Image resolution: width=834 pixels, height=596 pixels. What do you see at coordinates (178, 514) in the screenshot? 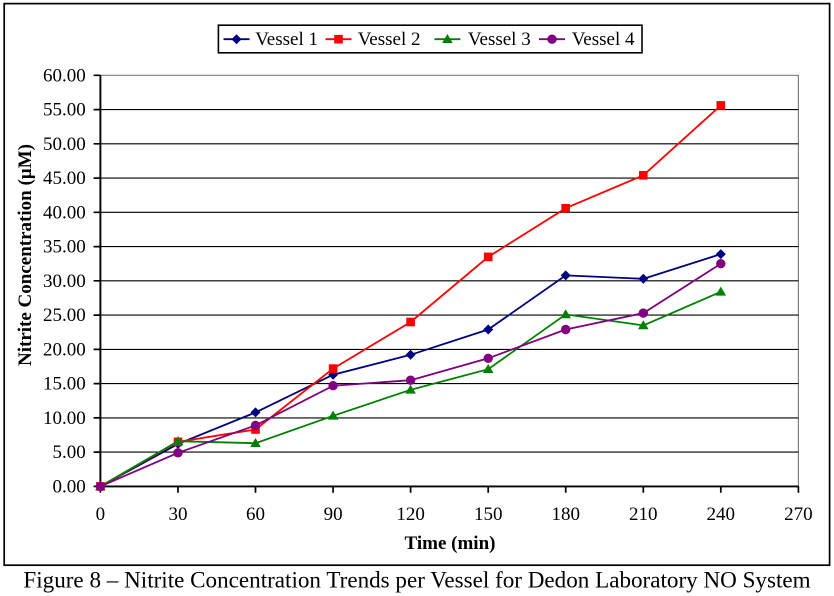
I see `svg-text: 30` at bounding box center [178, 514].